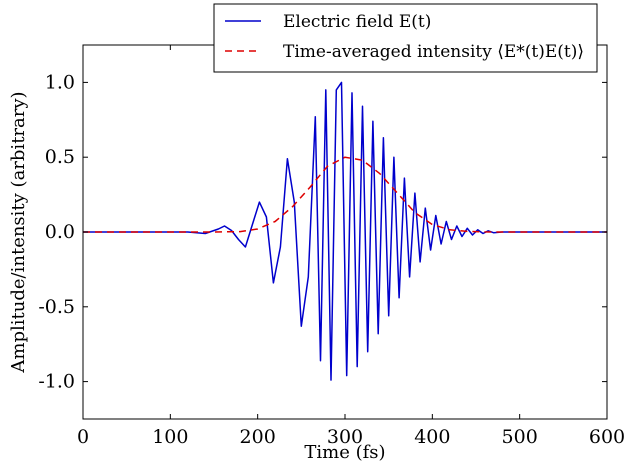 This screenshot has height=465, width=640. Describe the element at coordinates (170, 437) in the screenshot. I see `x-tick-label: 100` at that location.